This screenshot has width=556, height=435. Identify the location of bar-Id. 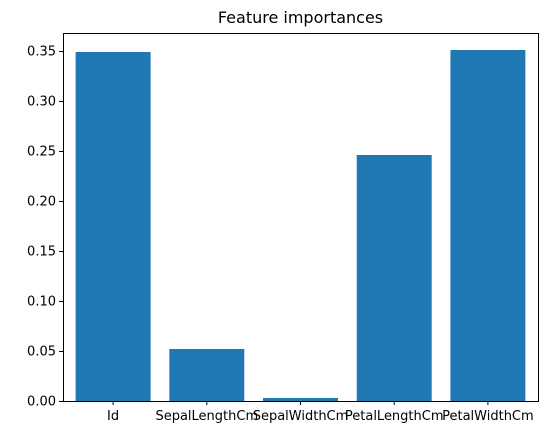
(113, 226).